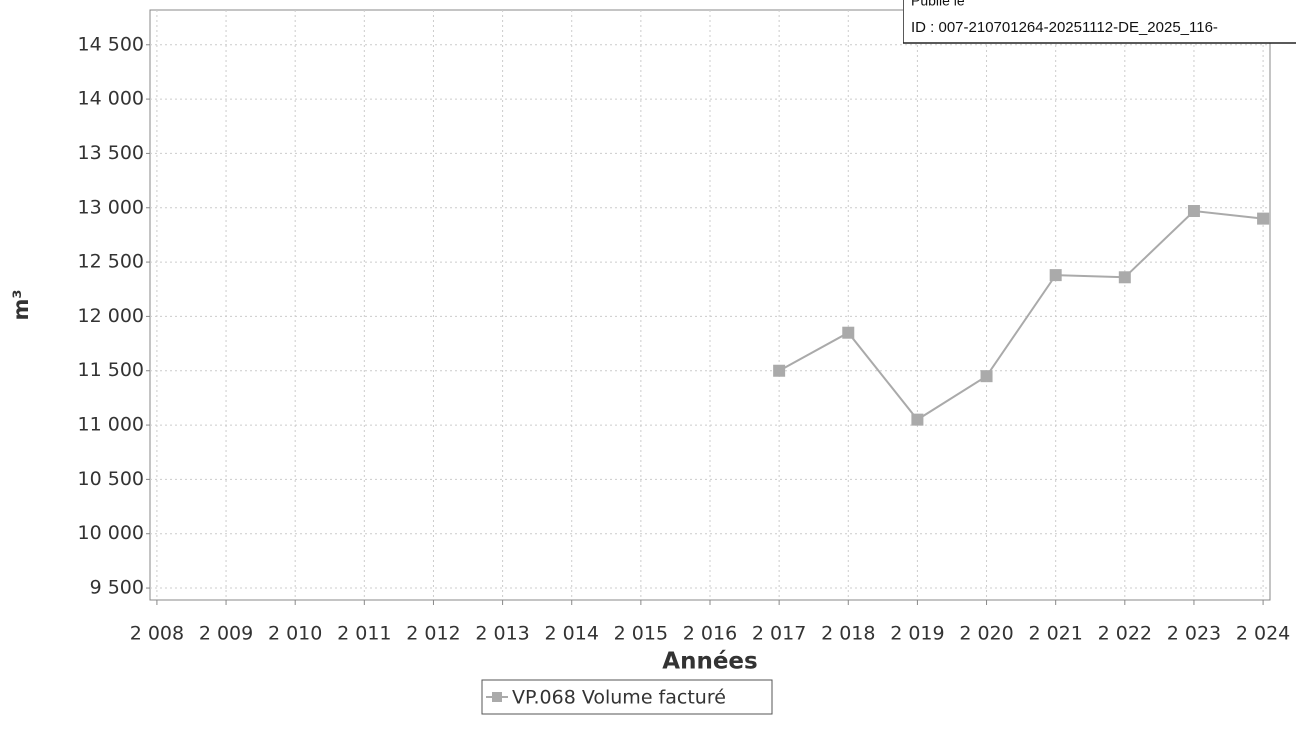  I want to click on legend-swatch, so click(497, 697).